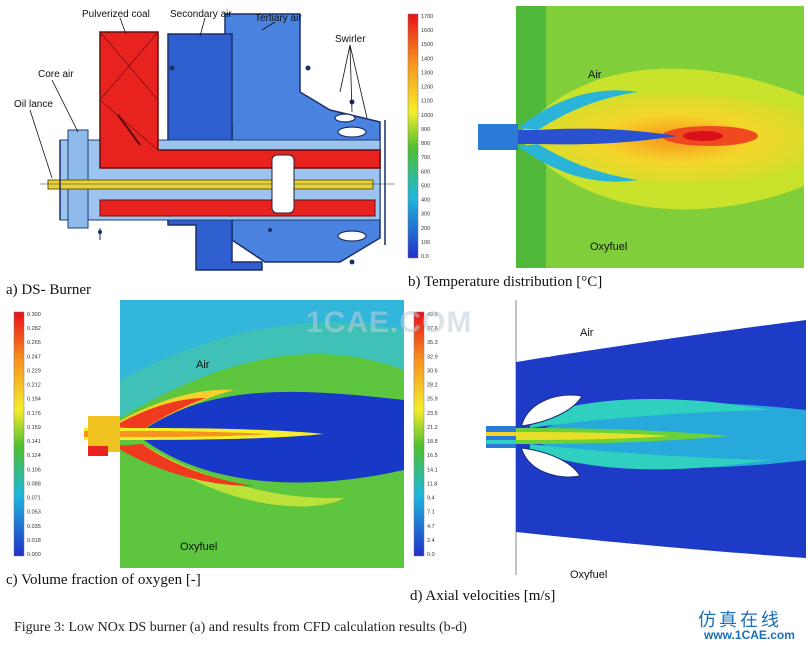  What do you see at coordinates (425, 201) in the screenshot?
I see `colorbar-tick-label: 400` at bounding box center [425, 201].